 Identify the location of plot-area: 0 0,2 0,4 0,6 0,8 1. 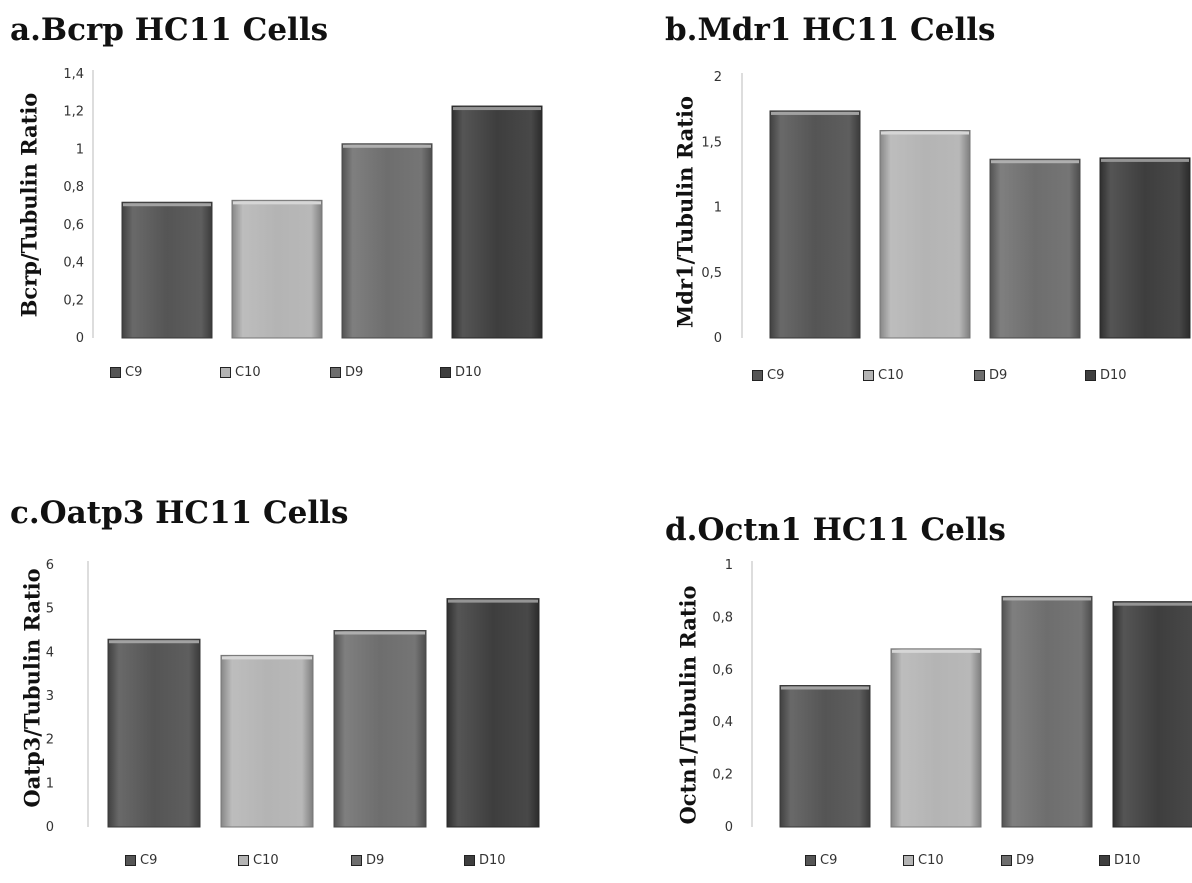
(952, 696).